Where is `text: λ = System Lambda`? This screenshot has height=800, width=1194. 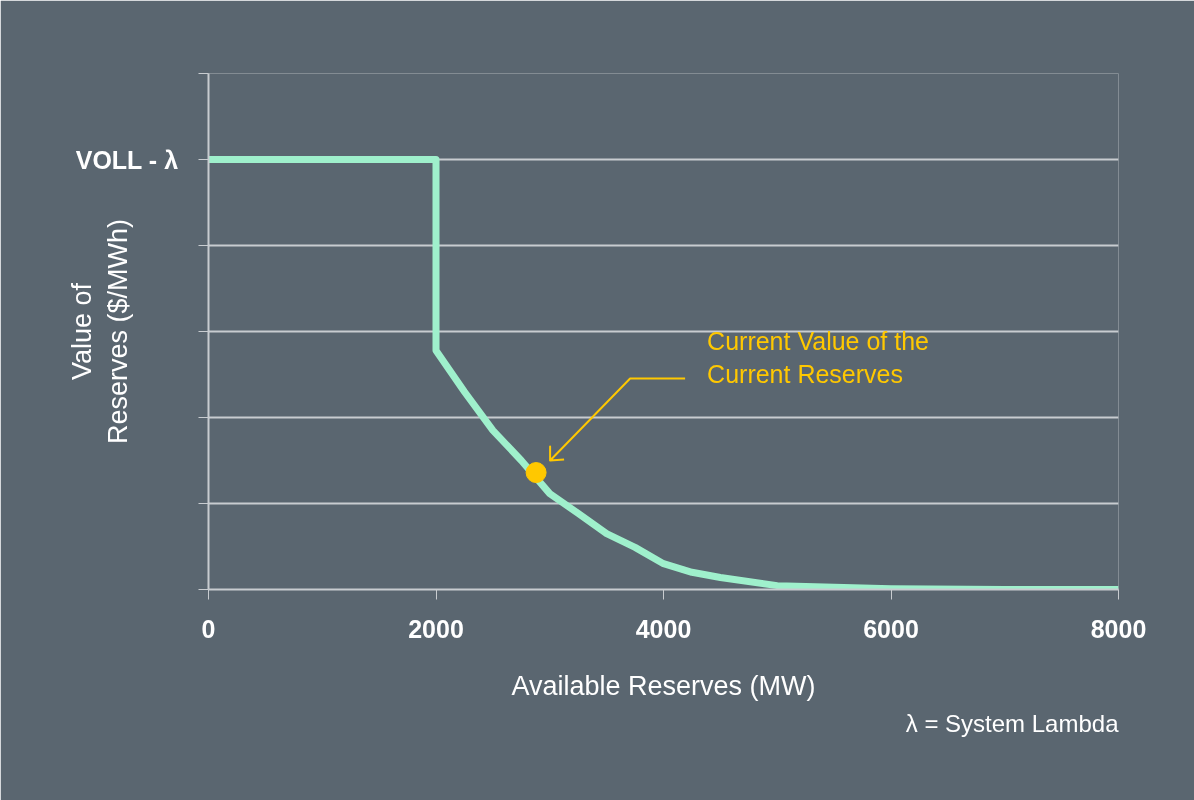
text: λ = System Lambda is located at coordinates (1012, 723).